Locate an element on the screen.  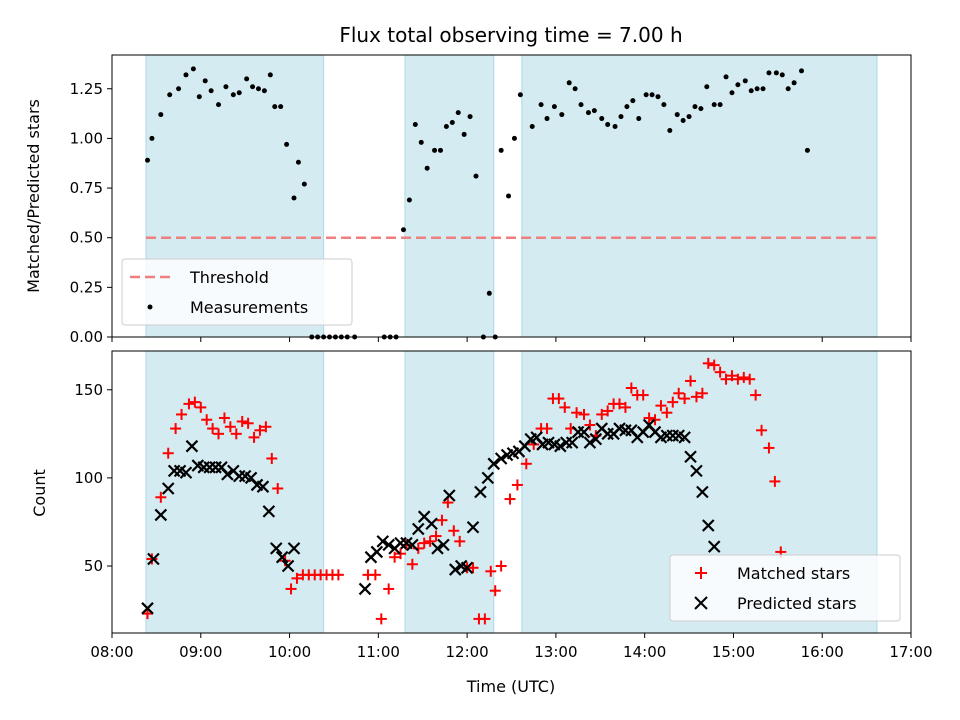
y-tick-label: 100 is located at coordinates (88, 478).